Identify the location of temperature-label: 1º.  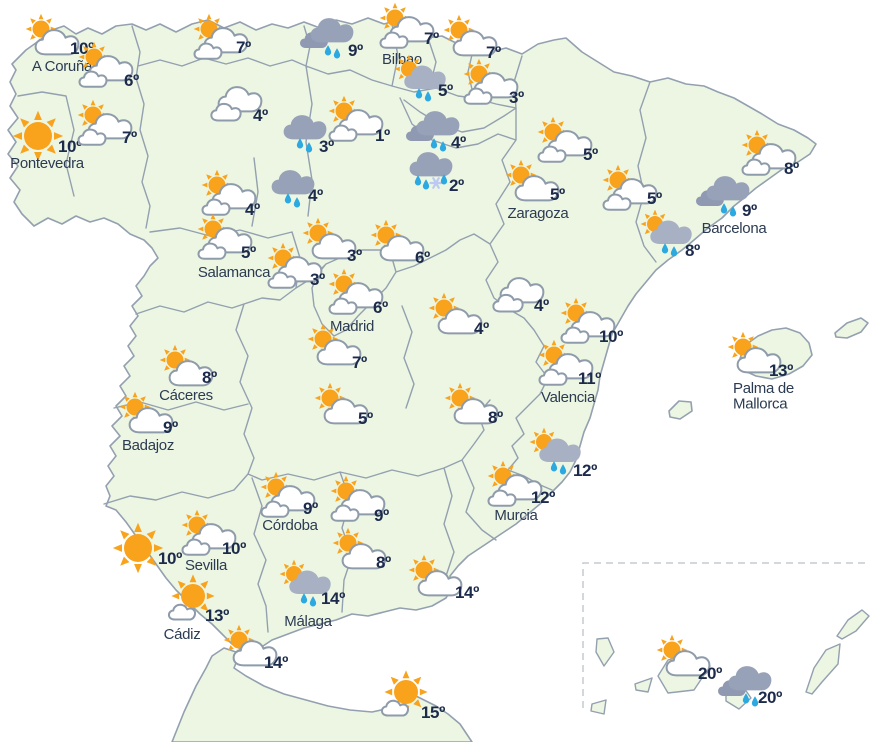
(382, 135).